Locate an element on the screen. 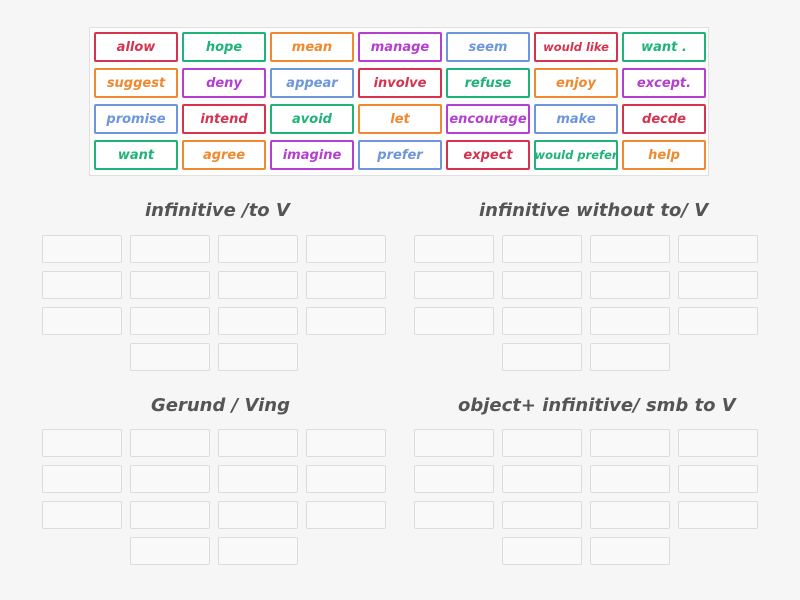 This screenshot has width=800, height=600. word-tile-suggest: suggest is located at coordinates (136, 83).